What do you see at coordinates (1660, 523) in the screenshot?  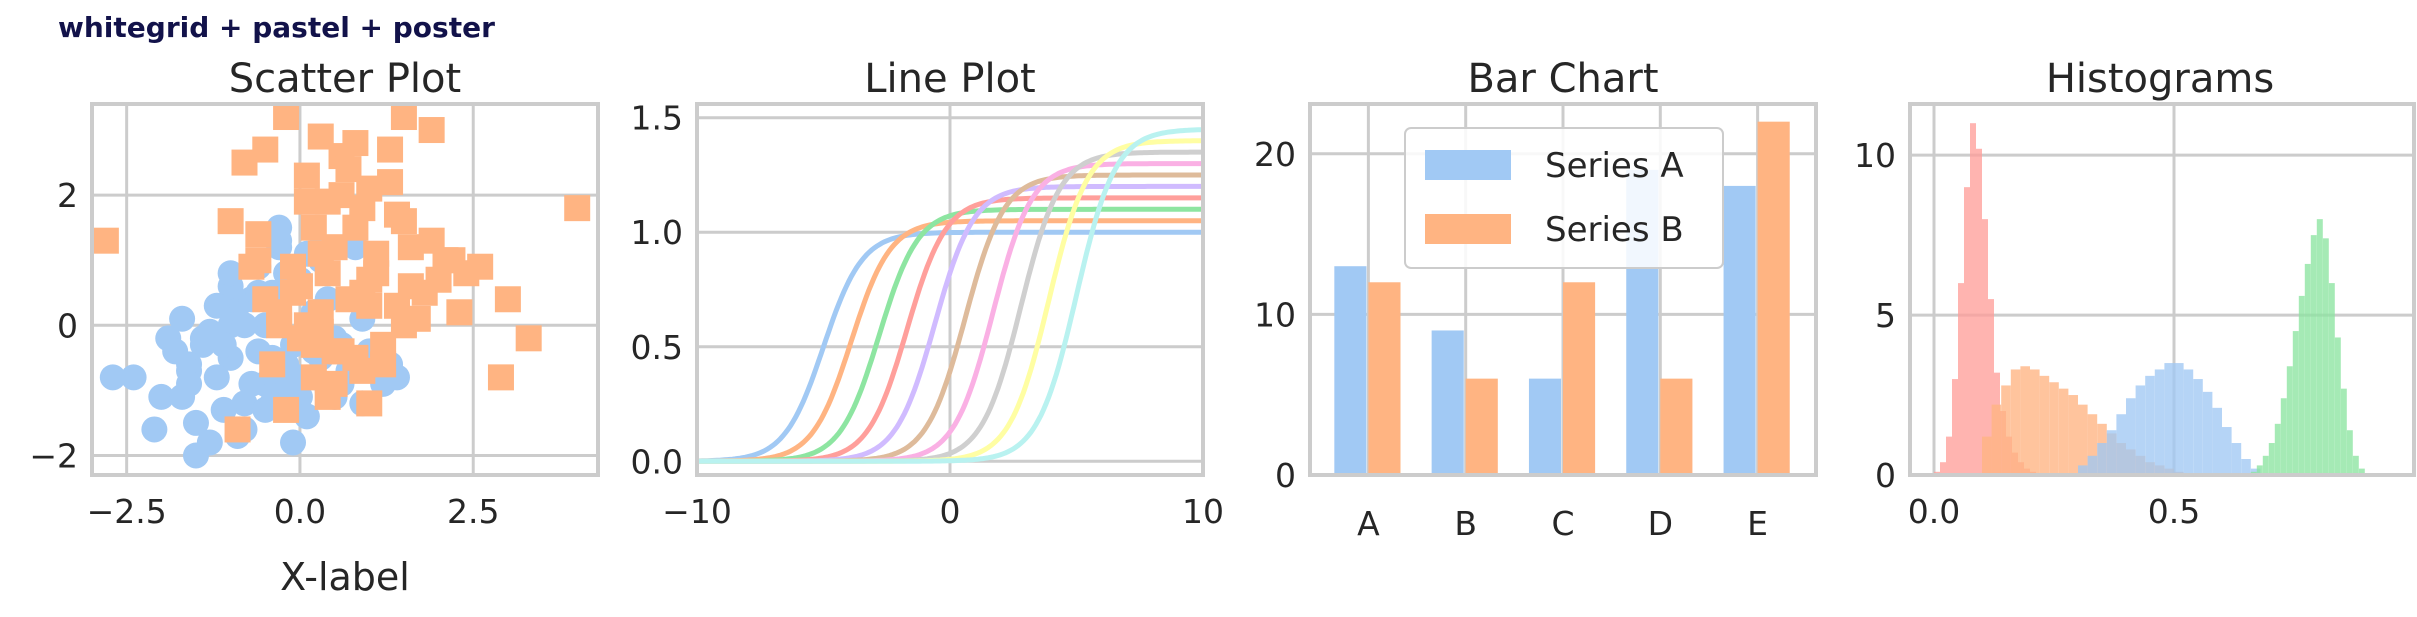 I see `x-tick-label: D` at bounding box center [1660, 523].